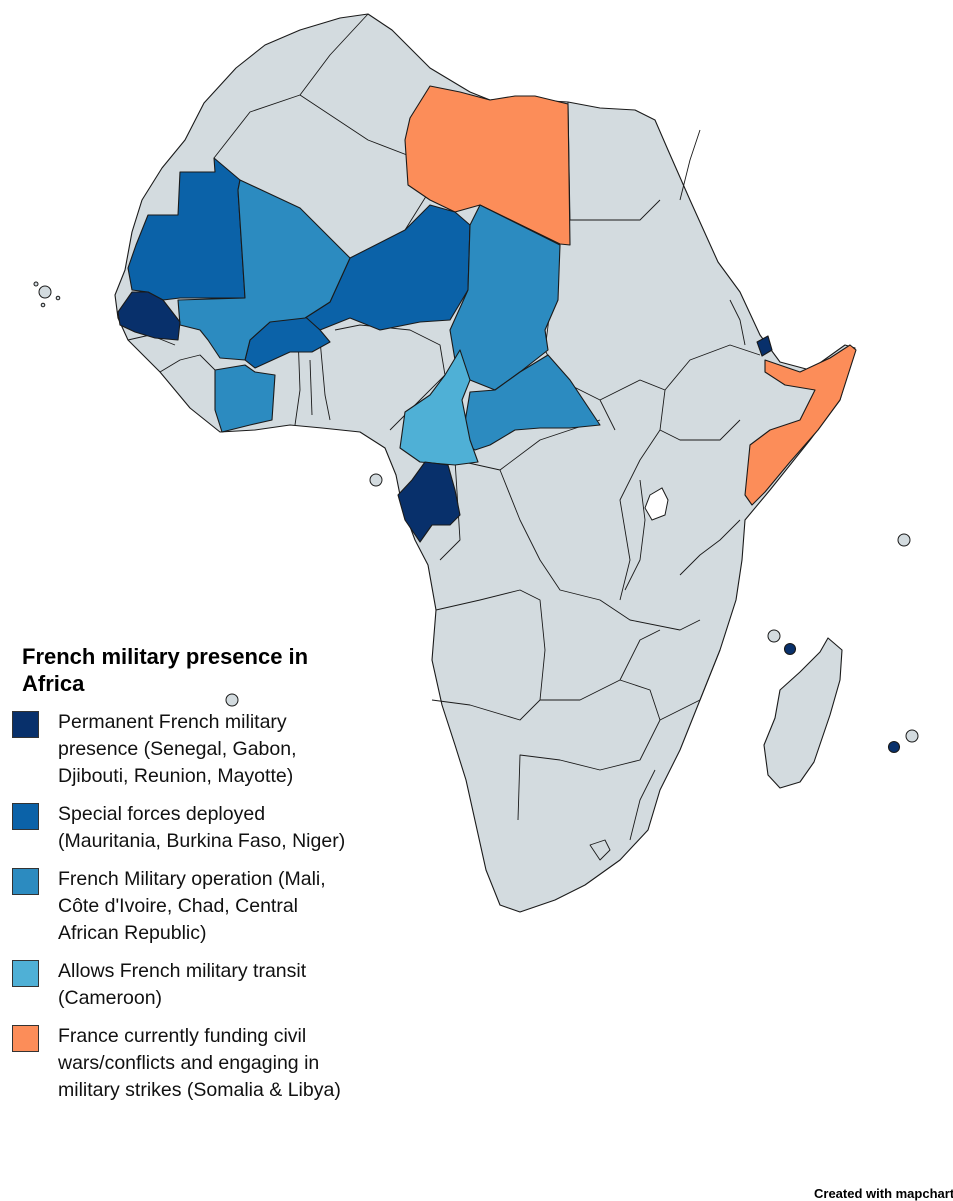 The image size is (953, 1201). I want to click on country-car, so click(531, 402).